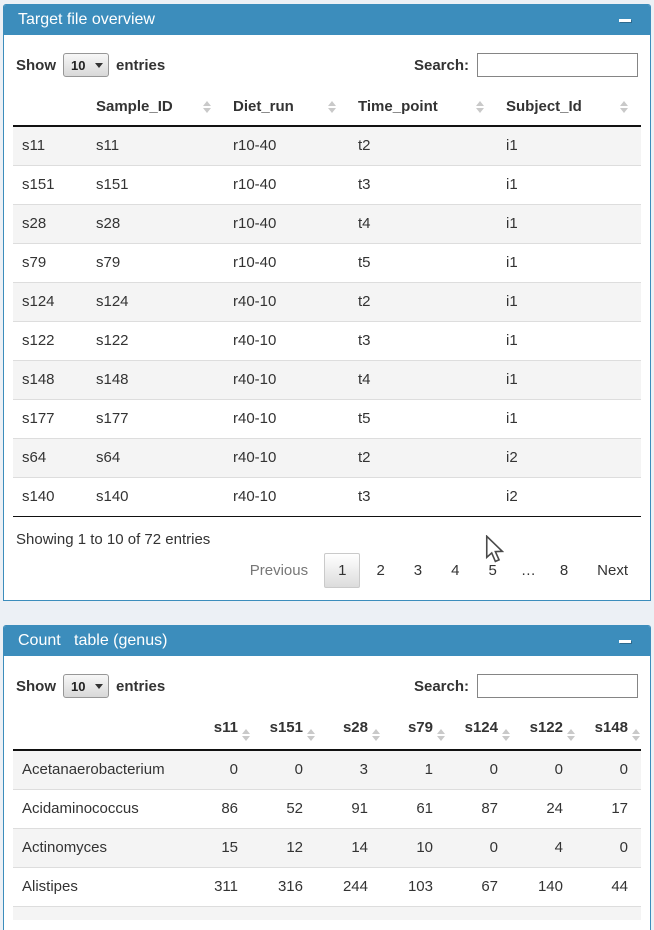 The height and width of the screenshot is (930, 654). What do you see at coordinates (413, 730) in the screenshot?
I see `column-header-s79: s79` at bounding box center [413, 730].